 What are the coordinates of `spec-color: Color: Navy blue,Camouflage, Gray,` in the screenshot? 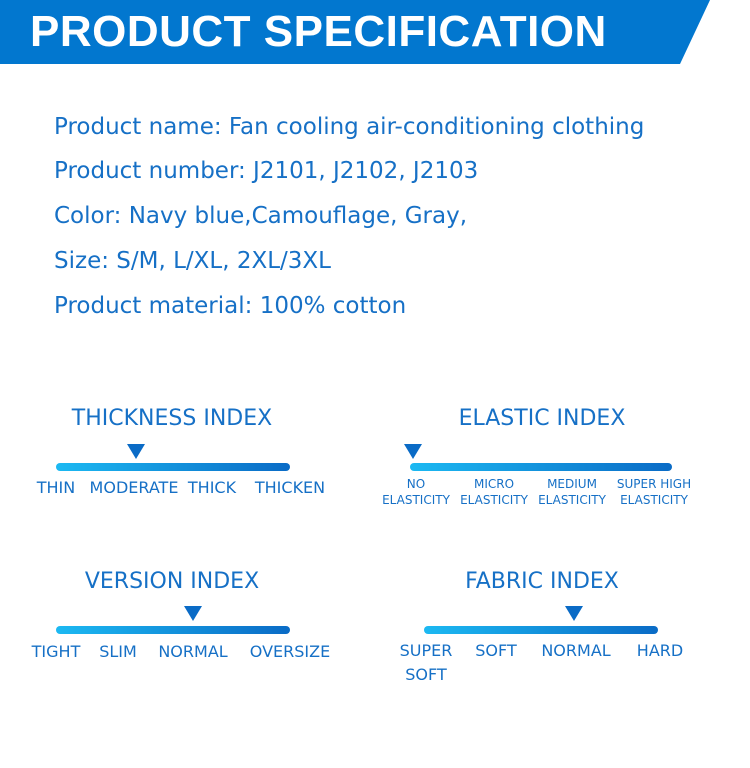 It's located at (261, 216).